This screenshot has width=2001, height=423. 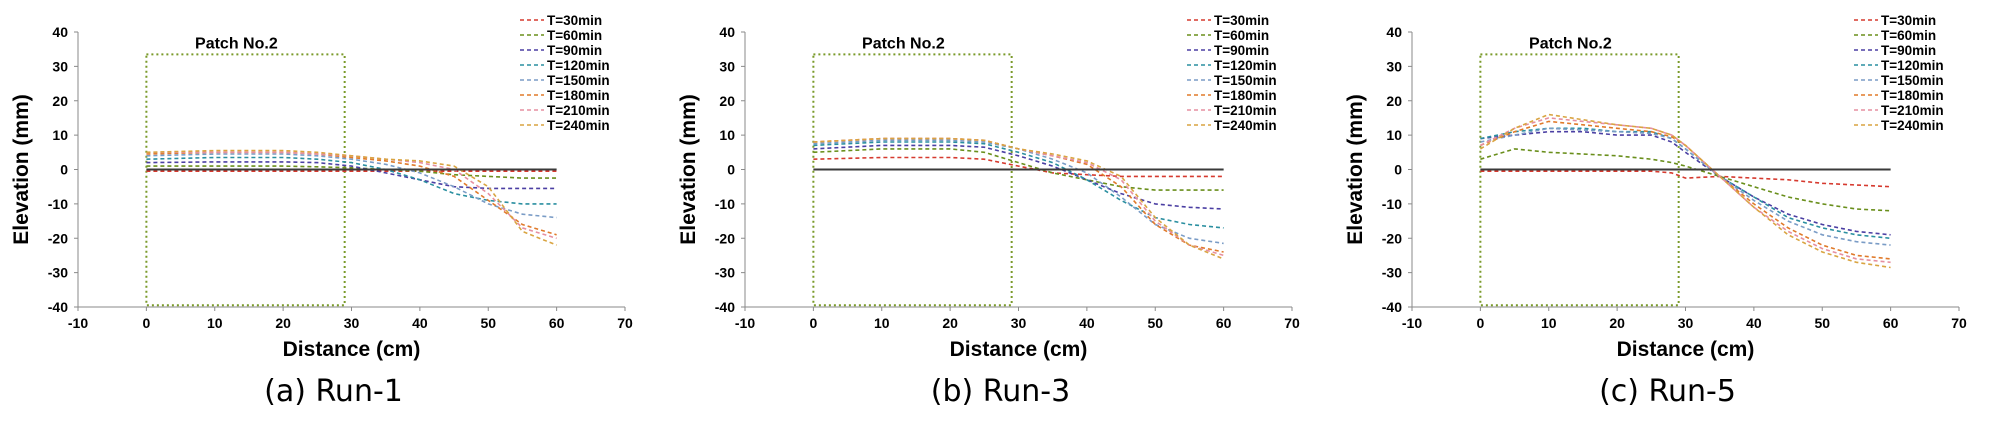 I want to click on series-line-t-210min, so click(x=1685, y=190).